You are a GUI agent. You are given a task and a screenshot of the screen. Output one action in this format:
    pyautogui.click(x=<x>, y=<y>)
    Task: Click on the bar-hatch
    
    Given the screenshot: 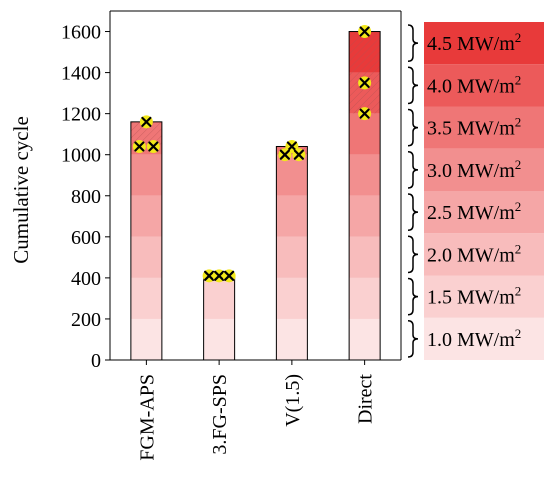 What is the action you would take?
    pyautogui.click(x=365, y=72)
    